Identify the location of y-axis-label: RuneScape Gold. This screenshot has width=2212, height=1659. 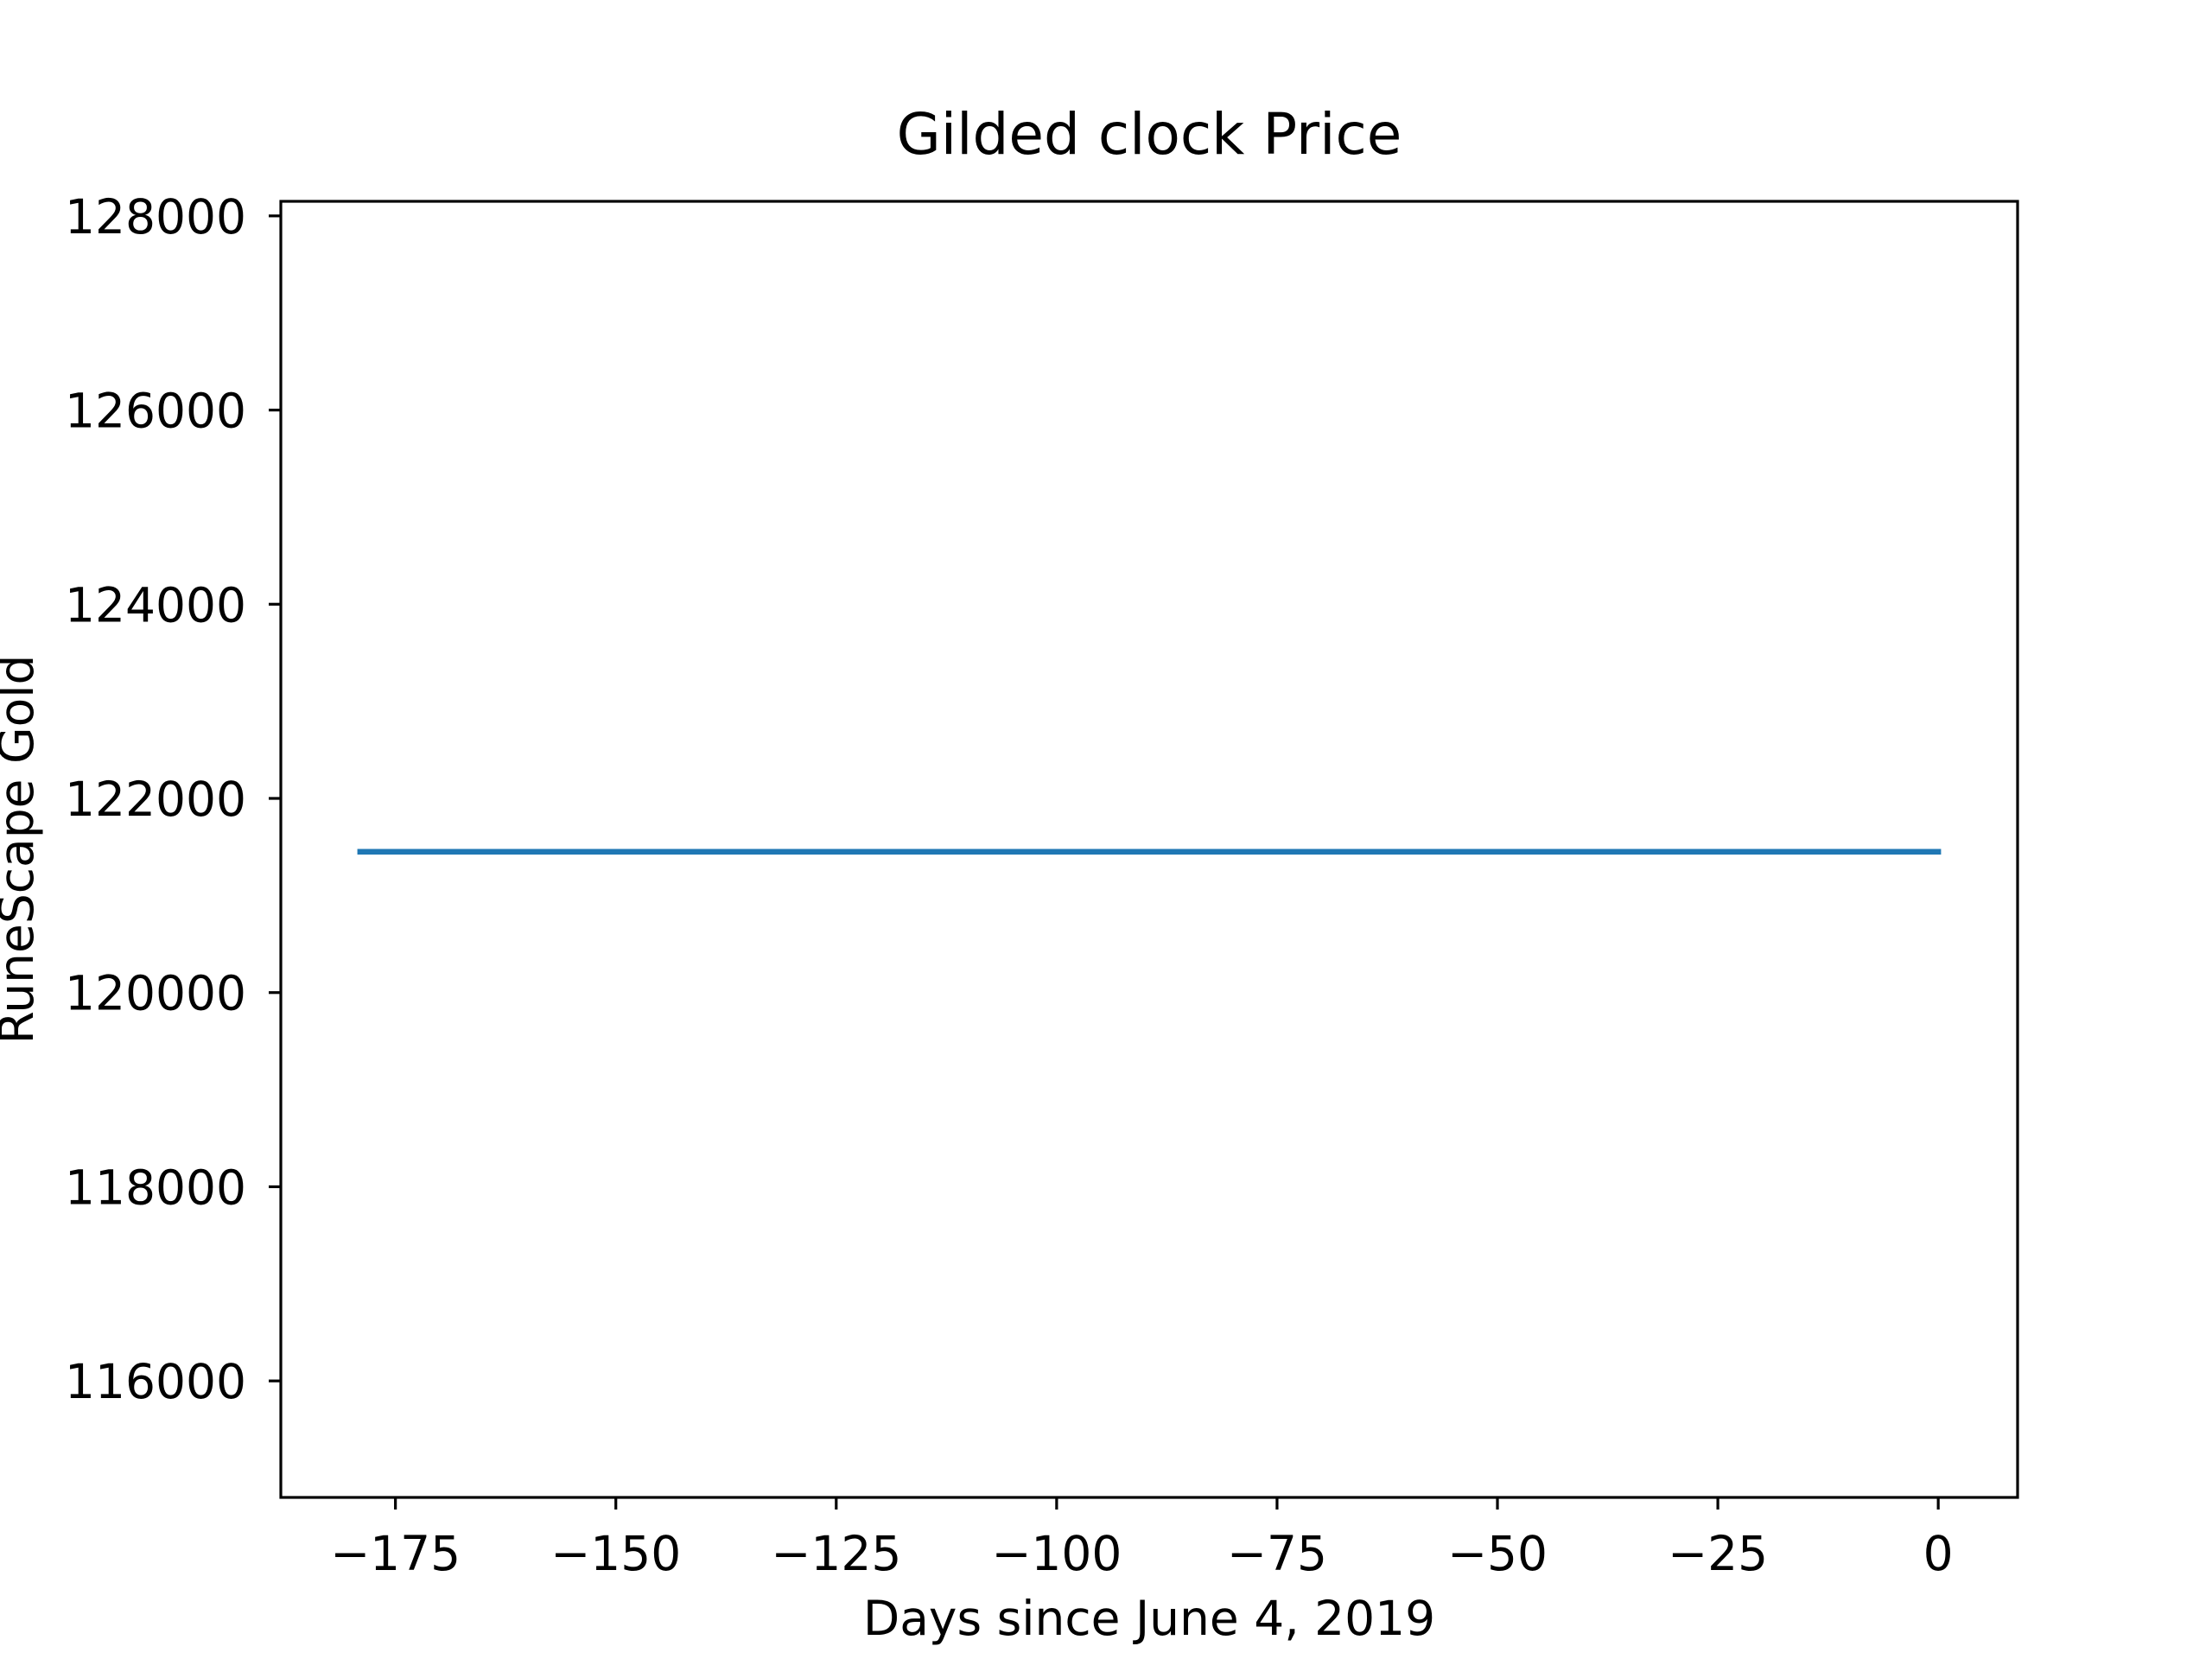
(22, 850).